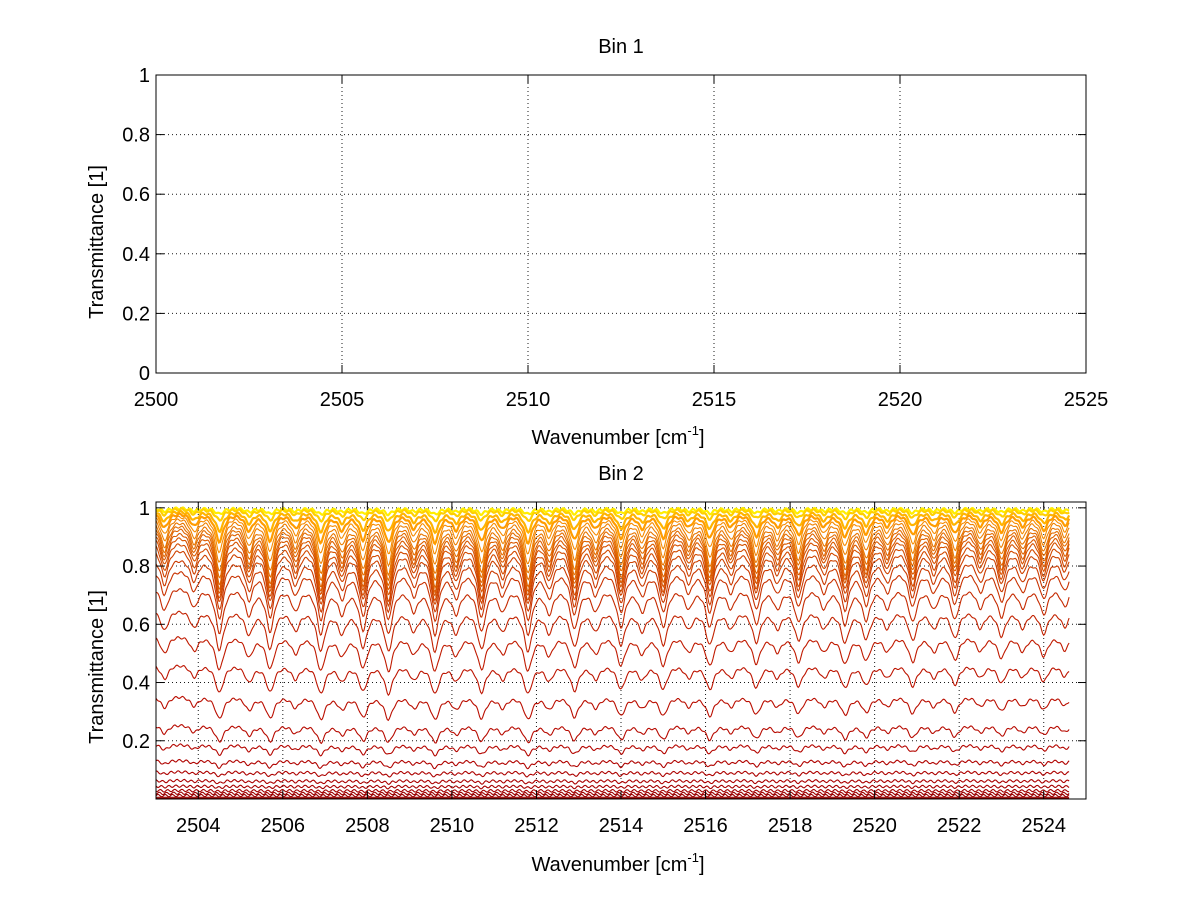 The height and width of the screenshot is (901, 1200). I want to click on series-line-s6, so click(612, 542).